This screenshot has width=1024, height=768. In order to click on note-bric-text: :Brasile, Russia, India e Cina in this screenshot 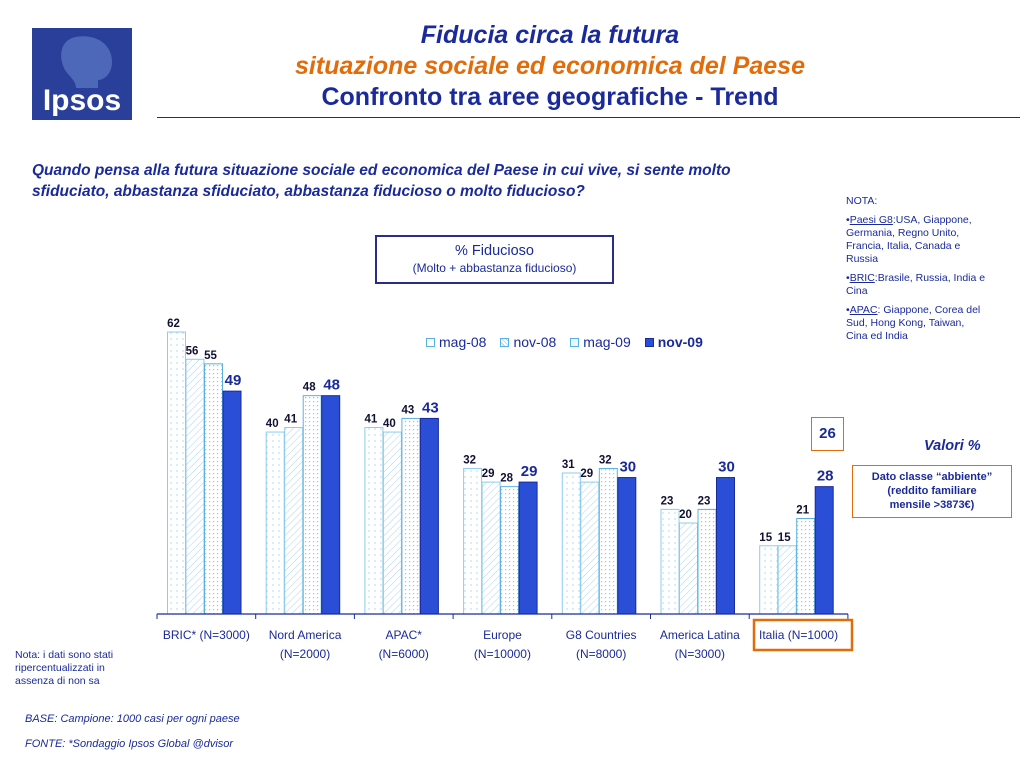, I will do `click(916, 284)`.